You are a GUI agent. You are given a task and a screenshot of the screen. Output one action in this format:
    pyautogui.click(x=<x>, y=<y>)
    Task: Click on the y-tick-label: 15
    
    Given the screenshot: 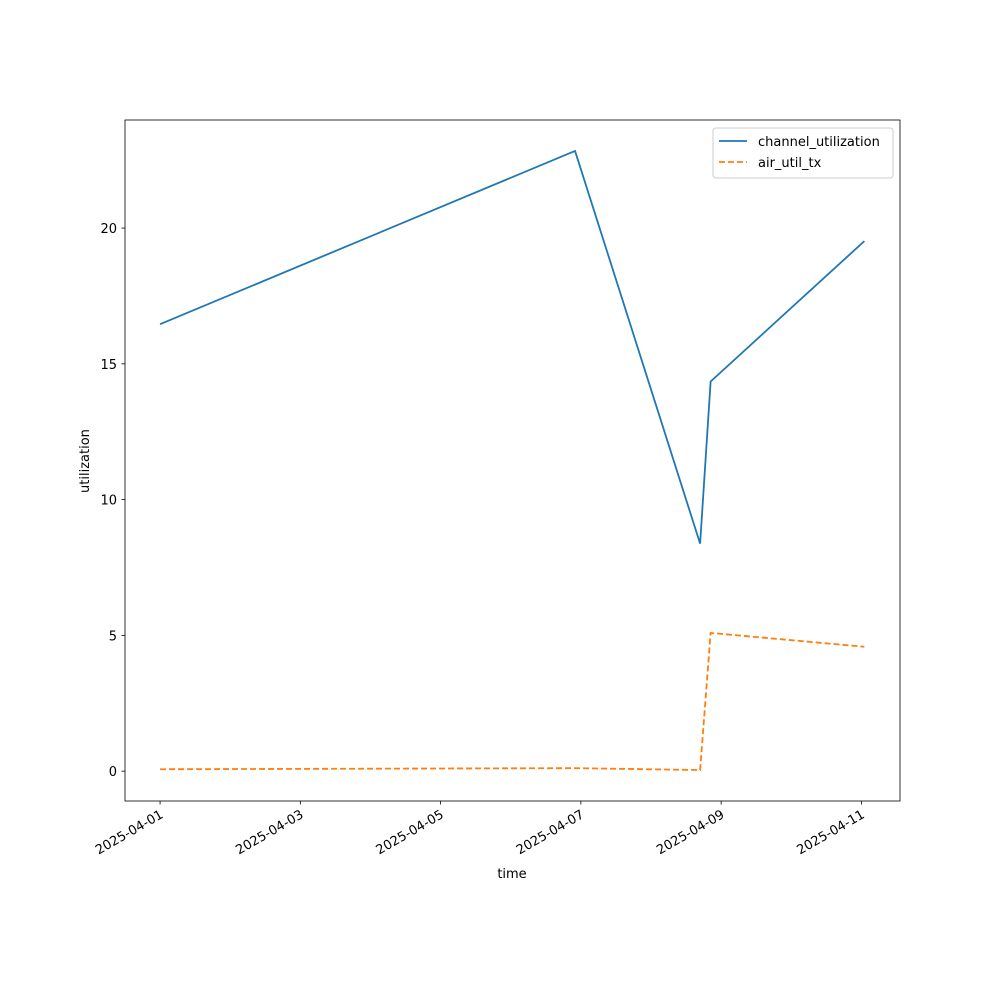 What is the action you would take?
    pyautogui.click(x=108, y=365)
    